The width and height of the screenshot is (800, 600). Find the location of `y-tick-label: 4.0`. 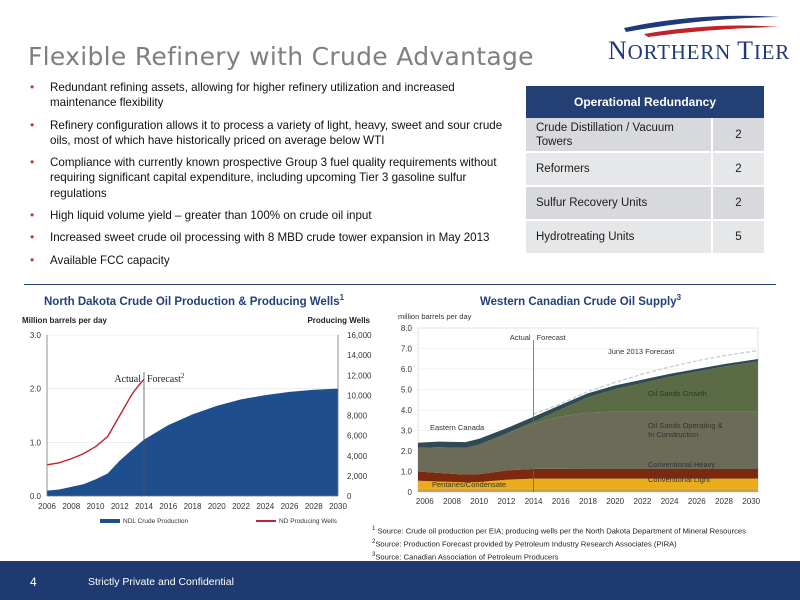

y-tick-label: 4.0 is located at coordinates (407, 410).